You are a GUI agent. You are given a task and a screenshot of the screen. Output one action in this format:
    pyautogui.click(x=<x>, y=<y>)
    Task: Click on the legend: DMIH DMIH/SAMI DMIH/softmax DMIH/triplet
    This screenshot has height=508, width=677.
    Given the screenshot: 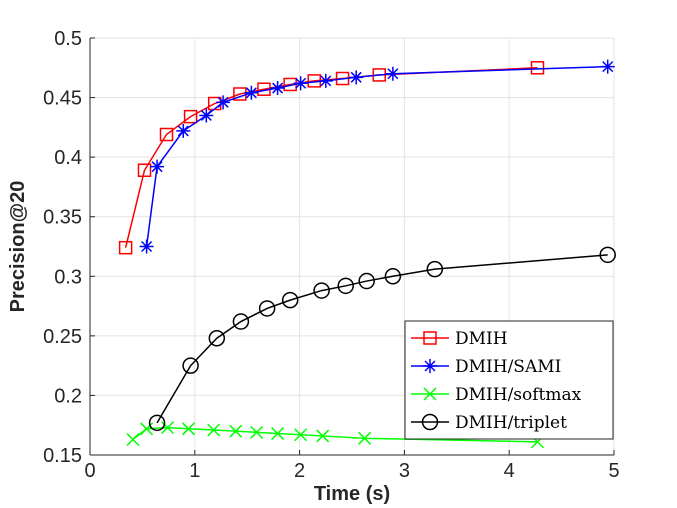 What is the action you would take?
    pyautogui.click(x=509, y=380)
    